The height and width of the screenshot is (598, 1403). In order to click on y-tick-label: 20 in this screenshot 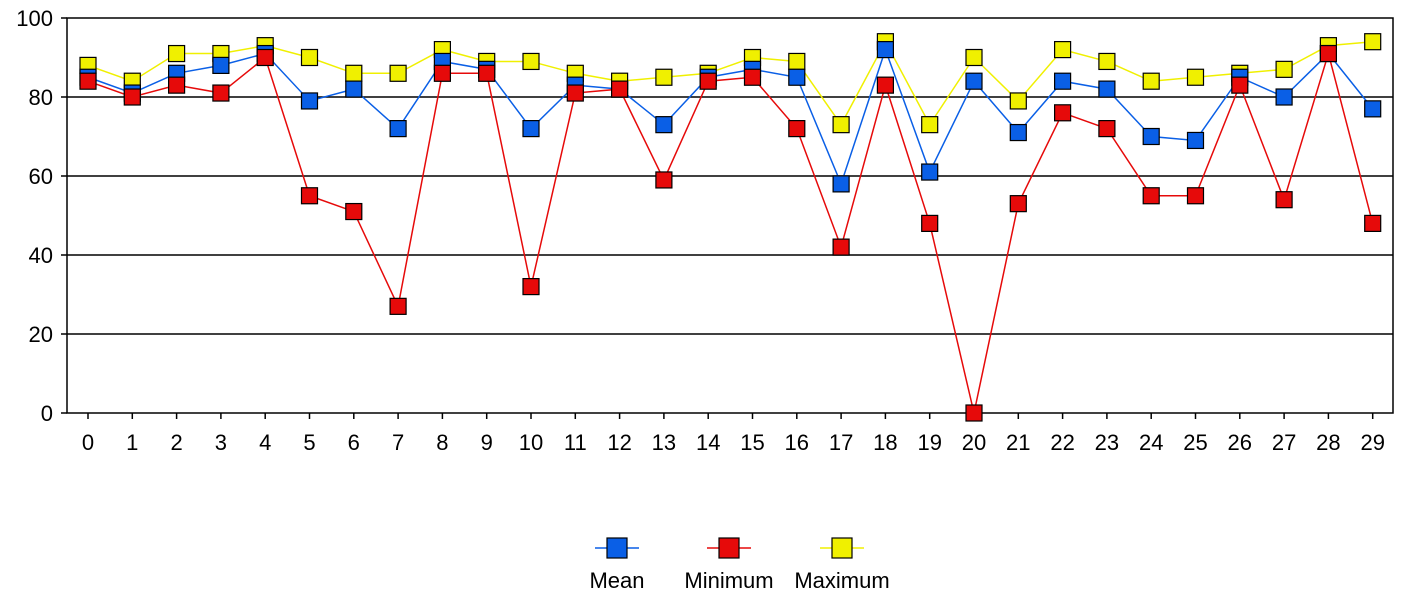, I will do `click(41, 334)`.